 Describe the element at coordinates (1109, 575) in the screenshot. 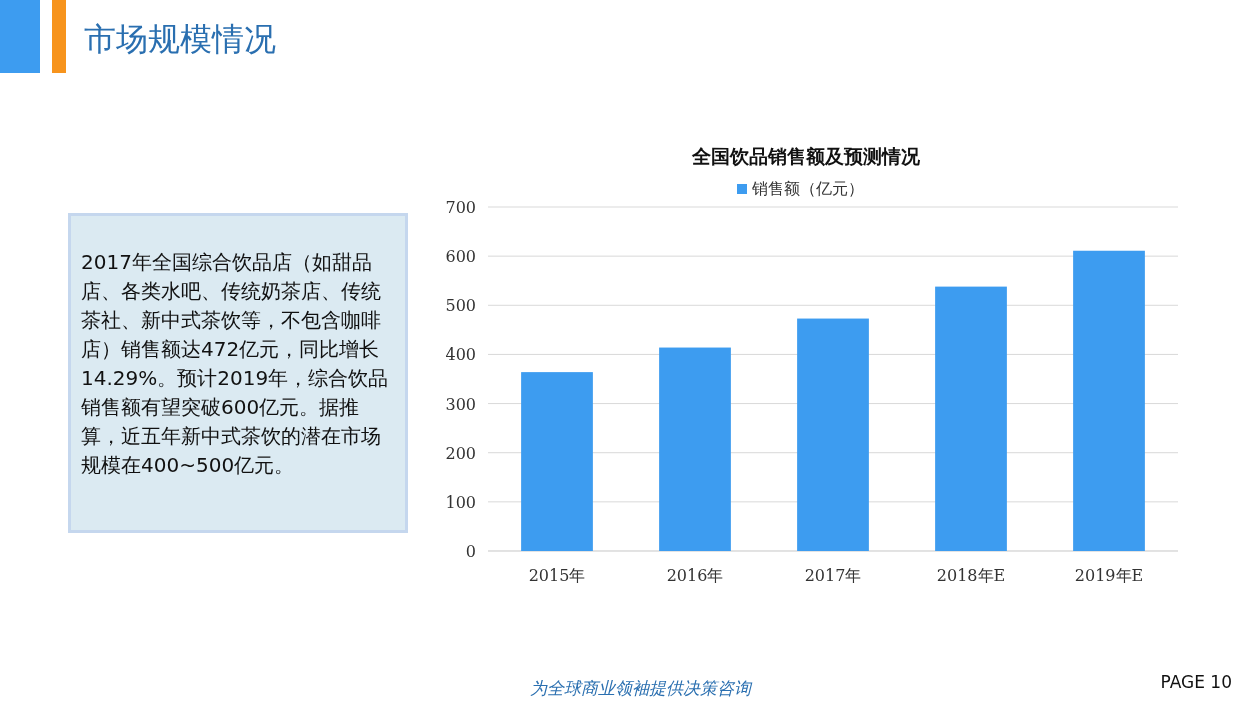

I see `x-tick-label: 2019年E` at that location.